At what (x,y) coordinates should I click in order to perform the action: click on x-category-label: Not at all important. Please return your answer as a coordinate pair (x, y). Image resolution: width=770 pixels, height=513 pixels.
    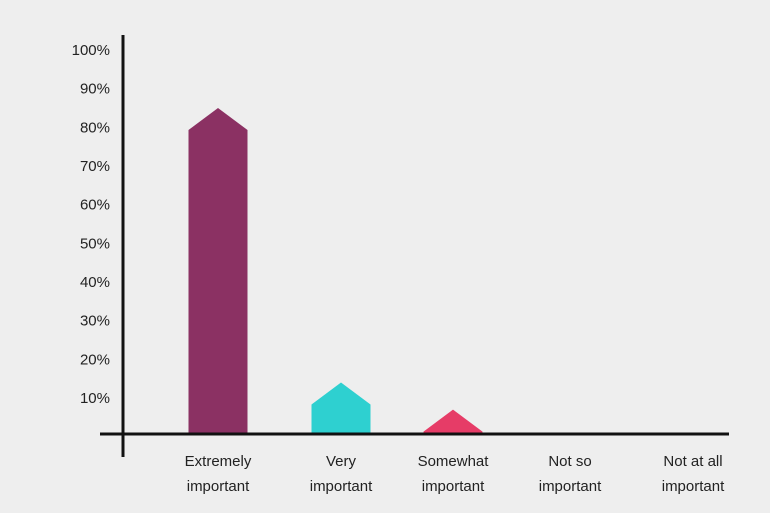
    Looking at the image, I should click on (693, 474).